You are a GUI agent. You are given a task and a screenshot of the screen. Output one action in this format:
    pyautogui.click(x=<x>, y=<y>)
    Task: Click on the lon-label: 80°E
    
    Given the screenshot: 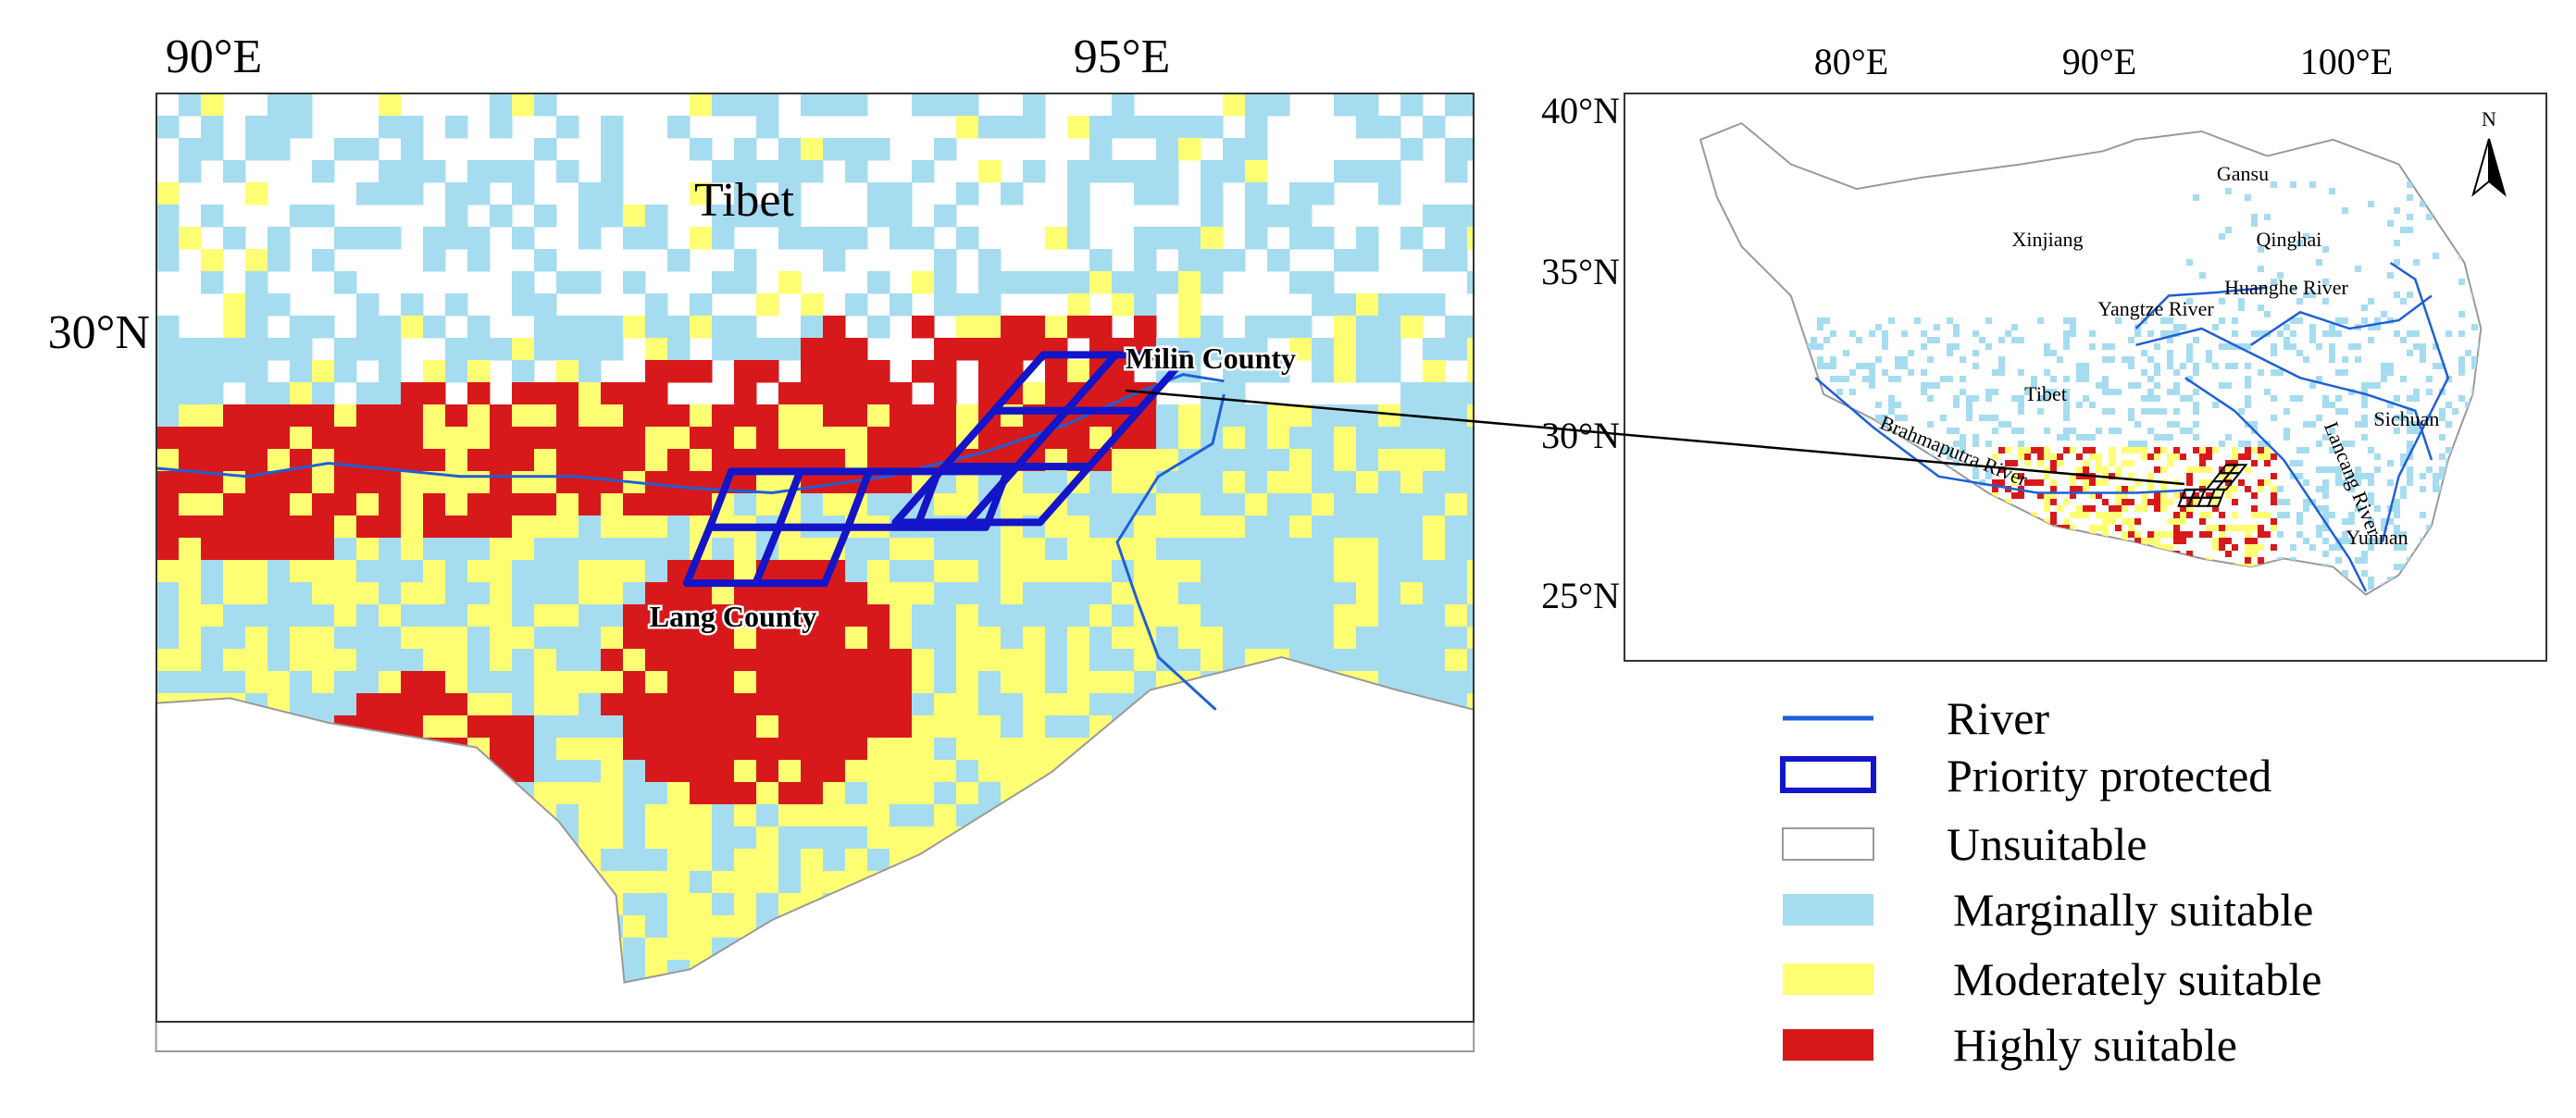 What is the action you would take?
    pyautogui.click(x=1851, y=61)
    